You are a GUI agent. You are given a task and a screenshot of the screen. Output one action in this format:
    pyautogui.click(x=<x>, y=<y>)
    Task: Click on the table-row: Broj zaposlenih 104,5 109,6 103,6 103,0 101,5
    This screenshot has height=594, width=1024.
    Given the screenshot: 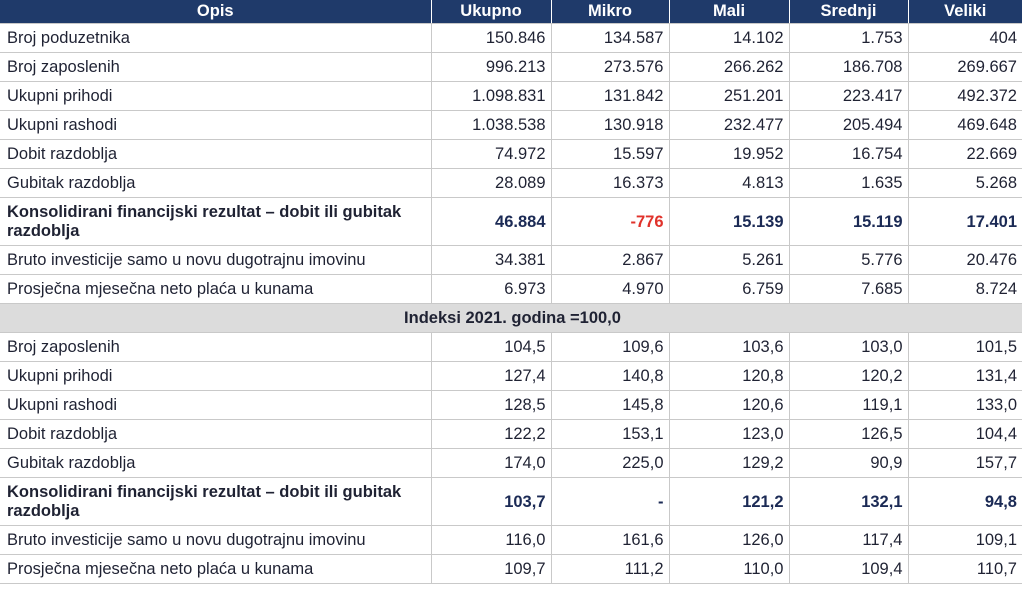 What is the action you would take?
    pyautogui.click(x=511, y=347)
    